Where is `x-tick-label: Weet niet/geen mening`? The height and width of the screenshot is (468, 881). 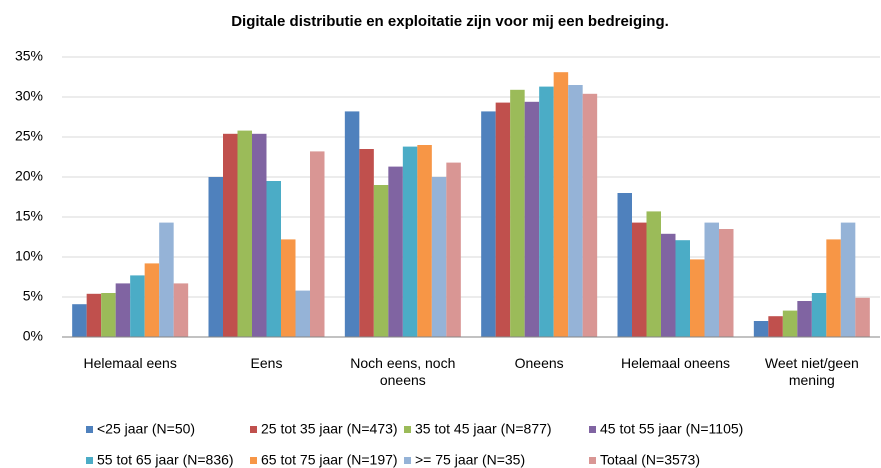 x-tick-label: Weet niet/geen mening is located at coordinates (811, 371).